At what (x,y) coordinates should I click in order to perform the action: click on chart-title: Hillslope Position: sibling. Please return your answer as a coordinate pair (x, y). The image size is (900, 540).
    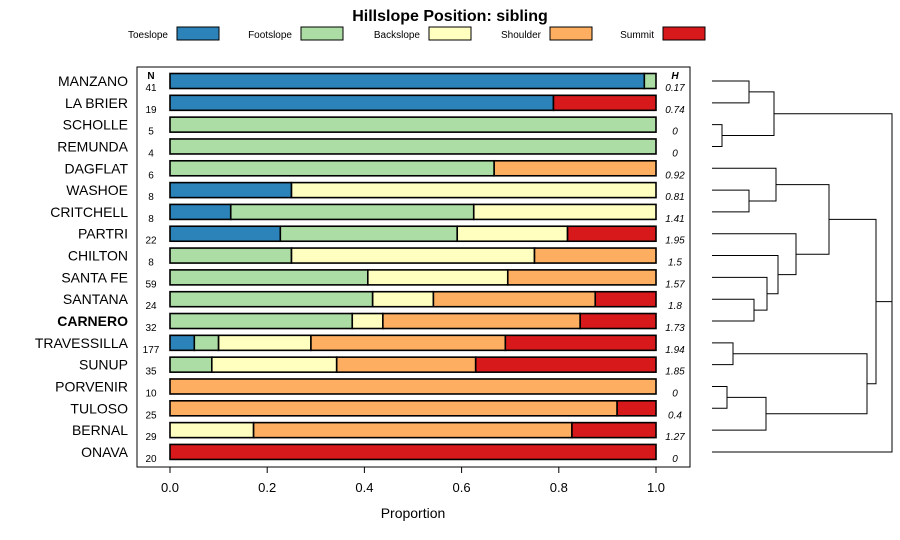
    Looking at the image, I should click on (450, 16).